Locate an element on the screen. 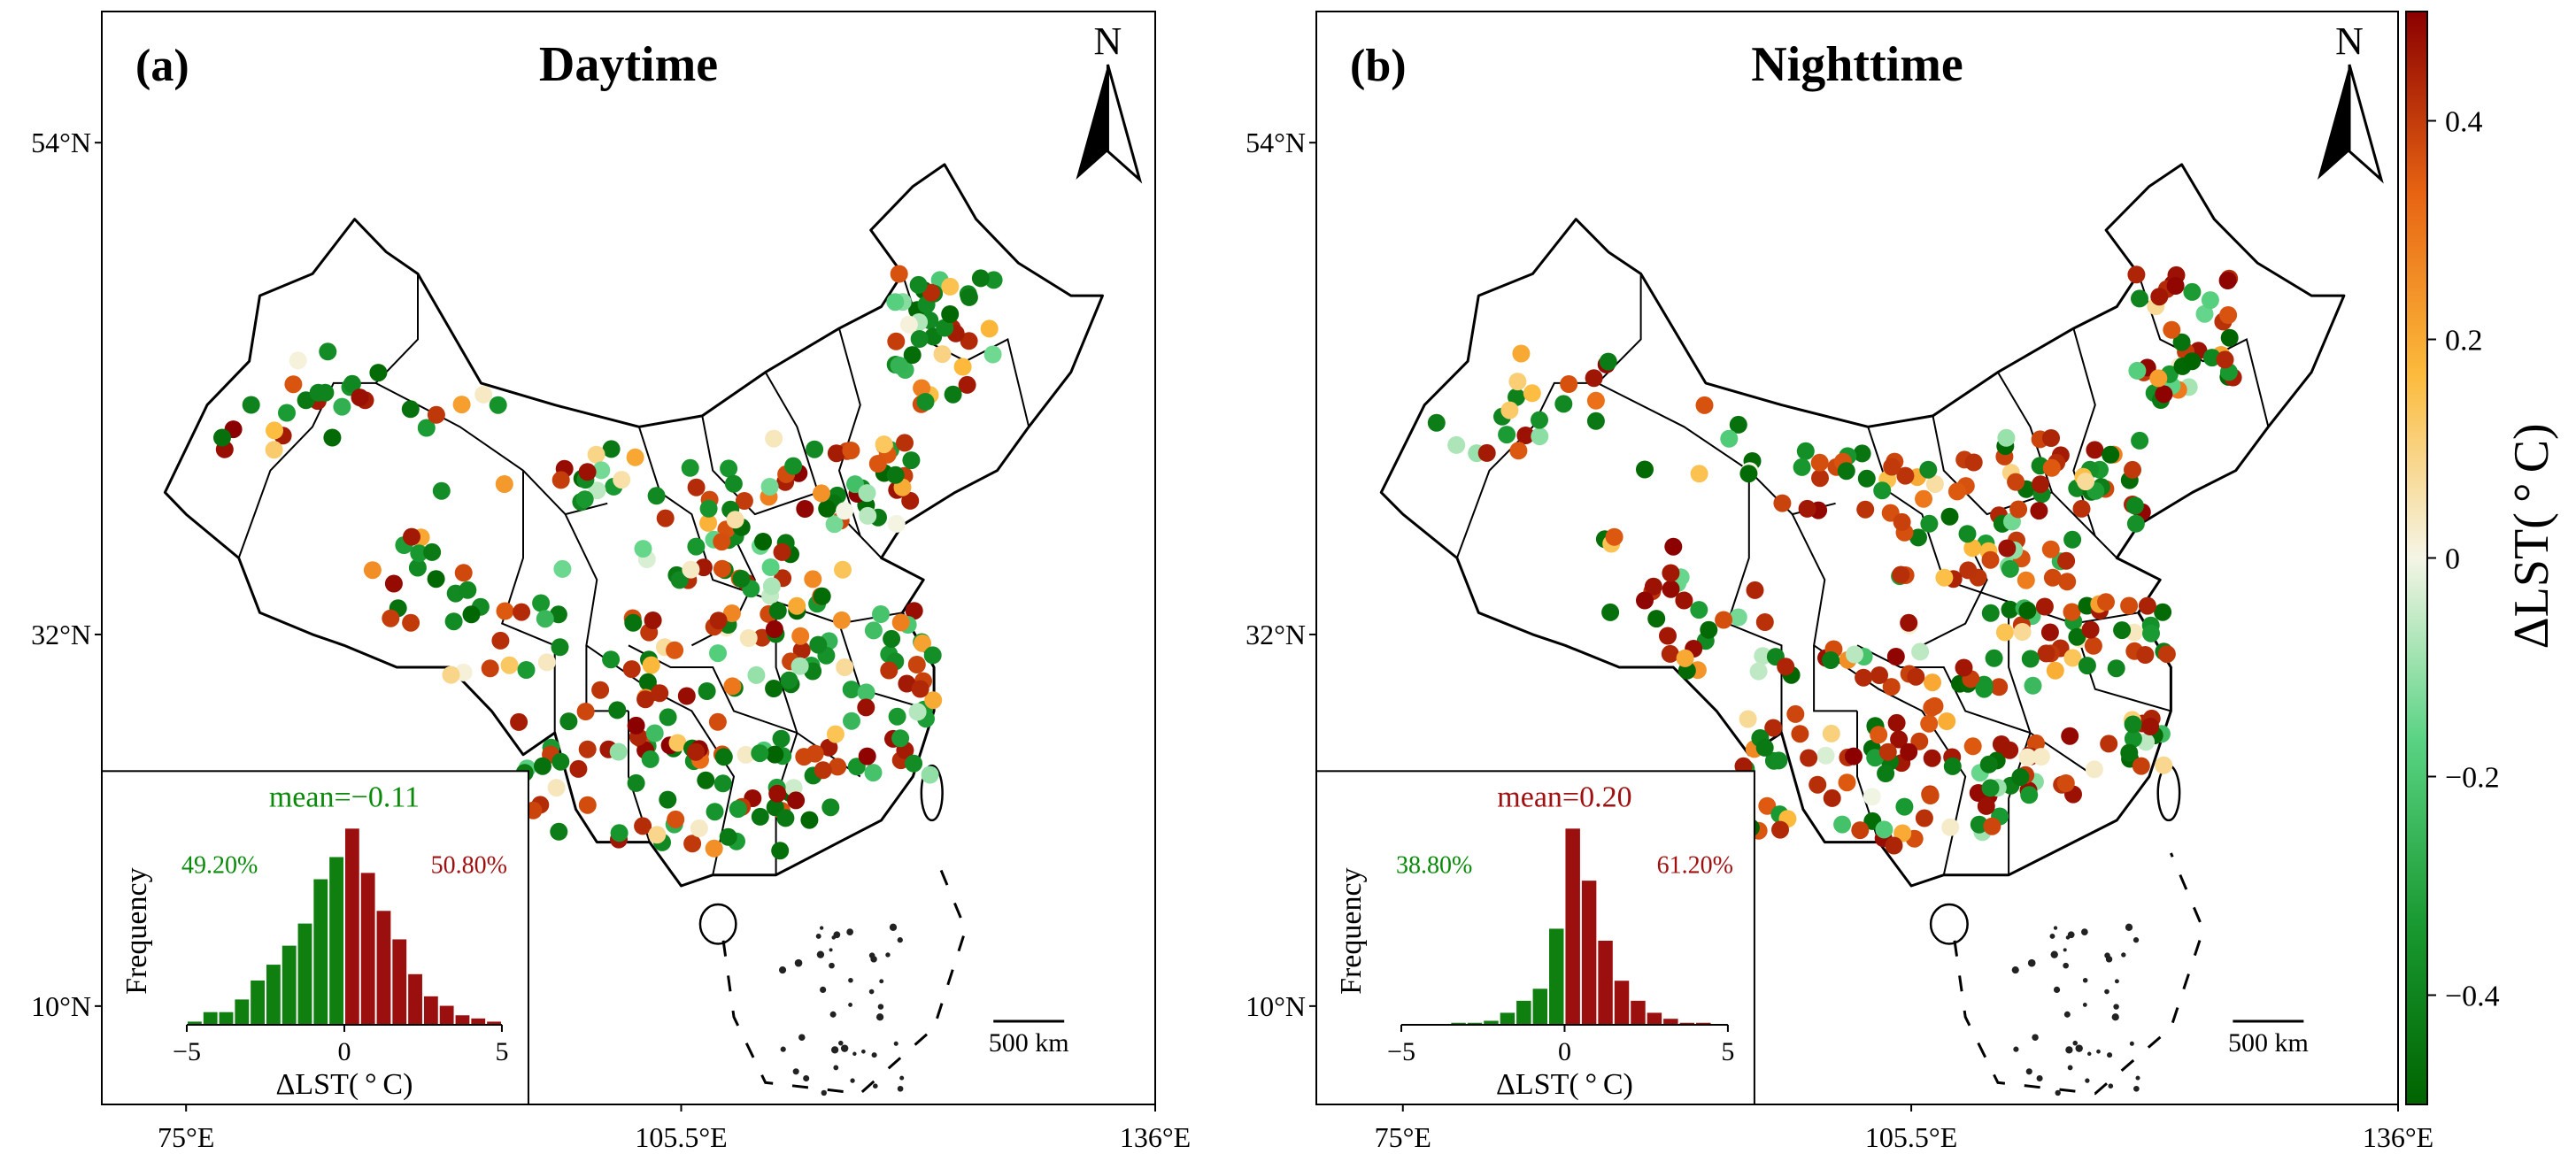  north-label: N is located at coordinates (1108, 41).